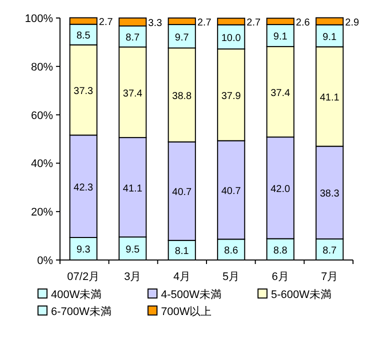 The width and height of the screenshot is (379, 350). Describe the element at coordinates (76, 294) in the screenshot. I see `legend-label: 400W未満` at that location.